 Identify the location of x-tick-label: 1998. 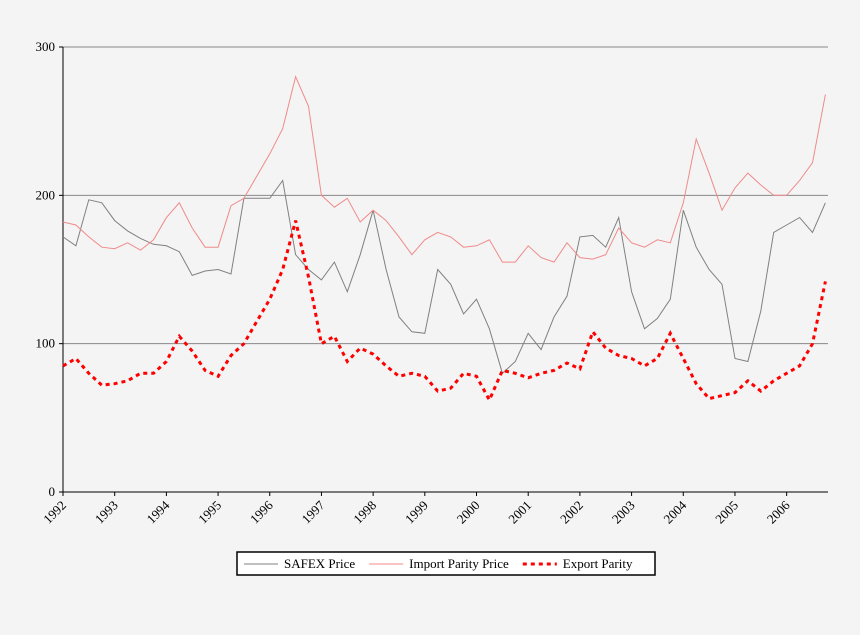
(364, 512).